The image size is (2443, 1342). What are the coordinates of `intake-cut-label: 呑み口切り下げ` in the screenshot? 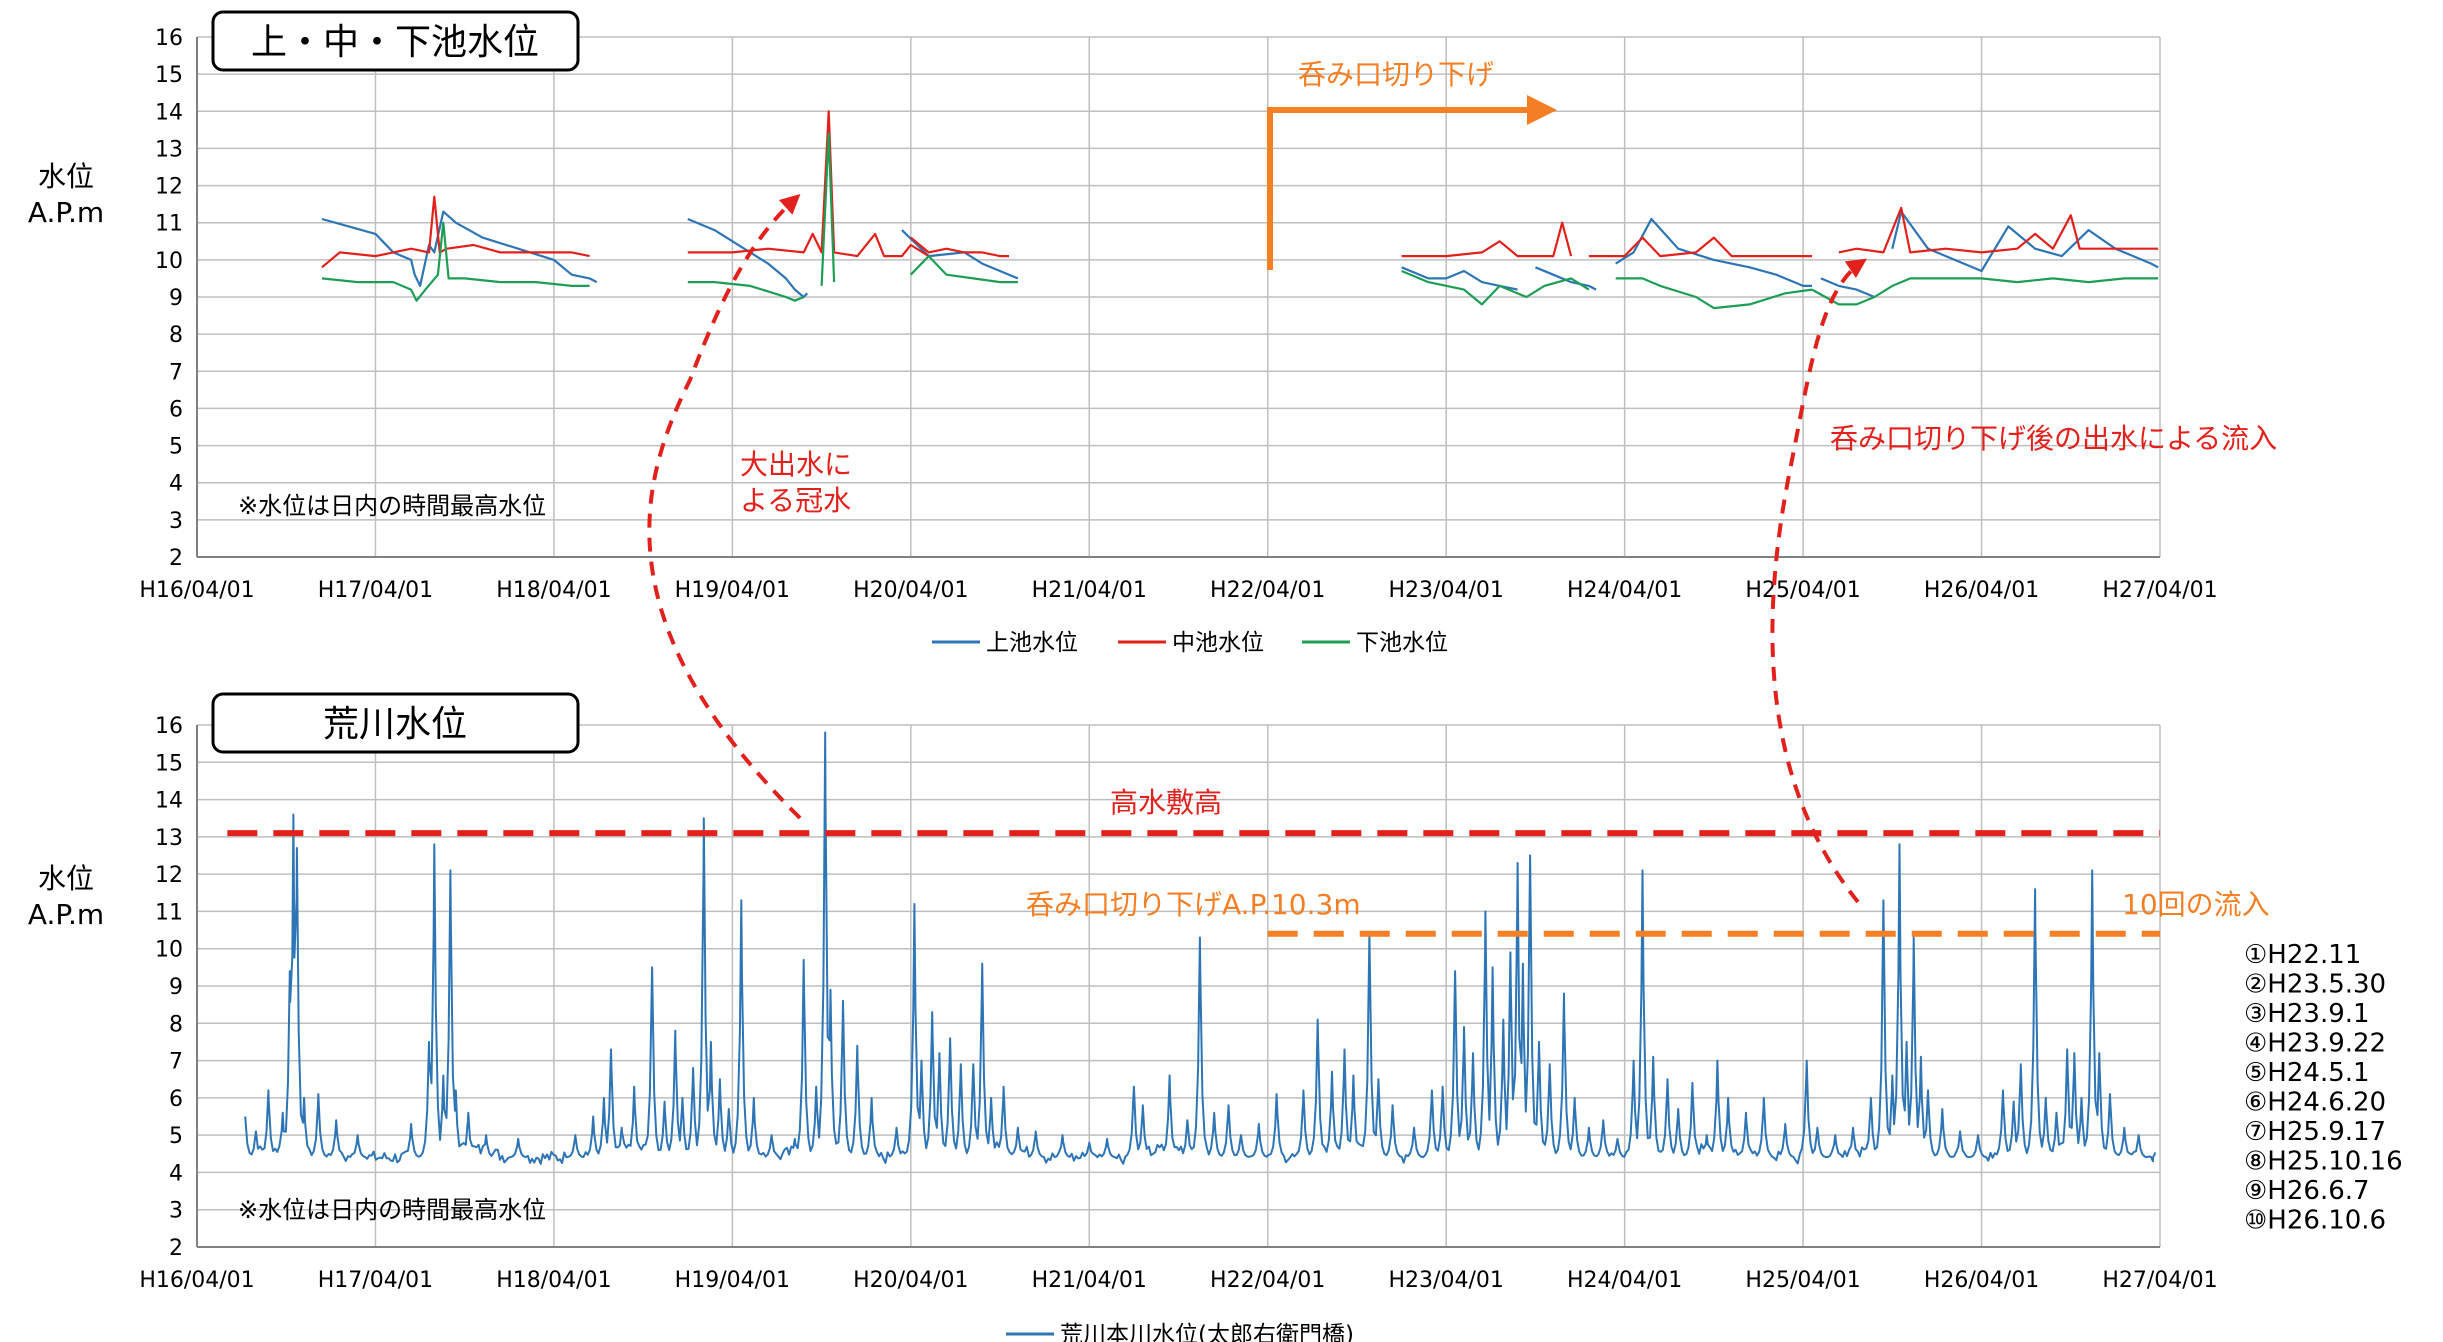 It's located at (1396, 74).